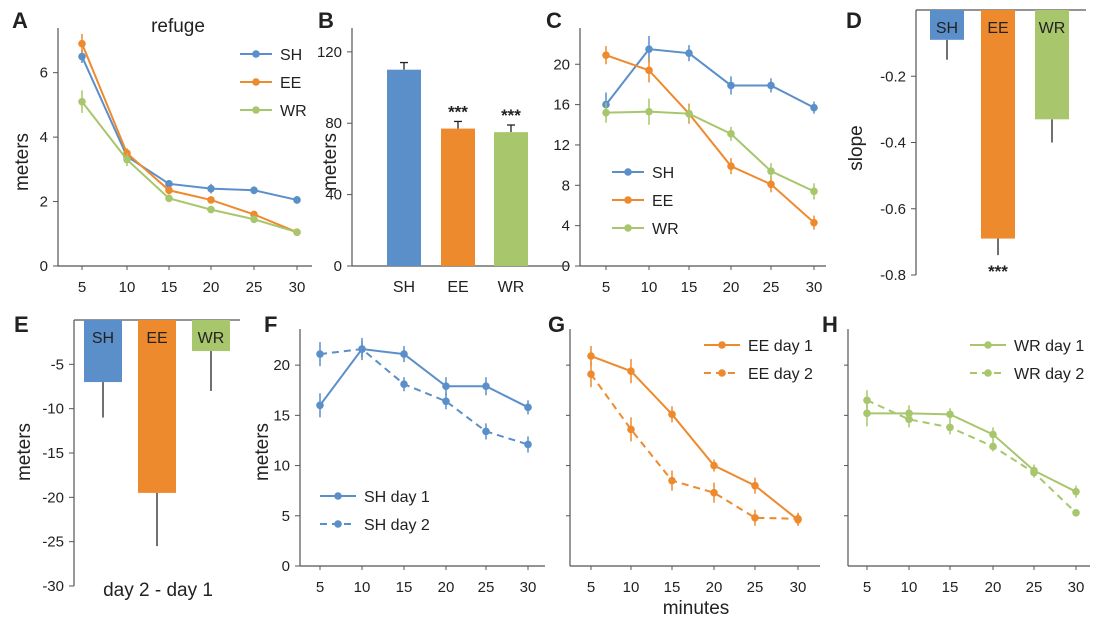 The width and height of the screenshot is (1098, 622). I want to click on panel-f-ytick-label: 20, so click(281, 365).